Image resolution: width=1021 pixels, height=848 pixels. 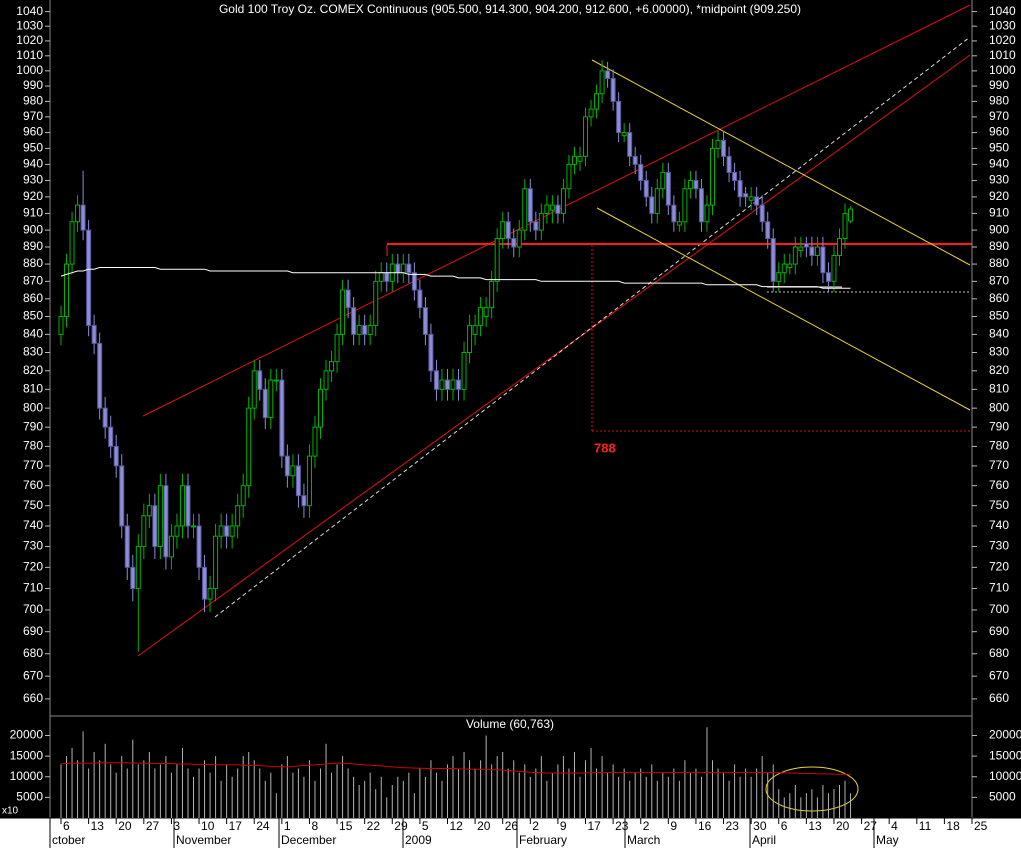 What do you see at coordinates (999, 196) in the screenshot?
I see `y-tick-label: 920` at bounding box center [999, 196].